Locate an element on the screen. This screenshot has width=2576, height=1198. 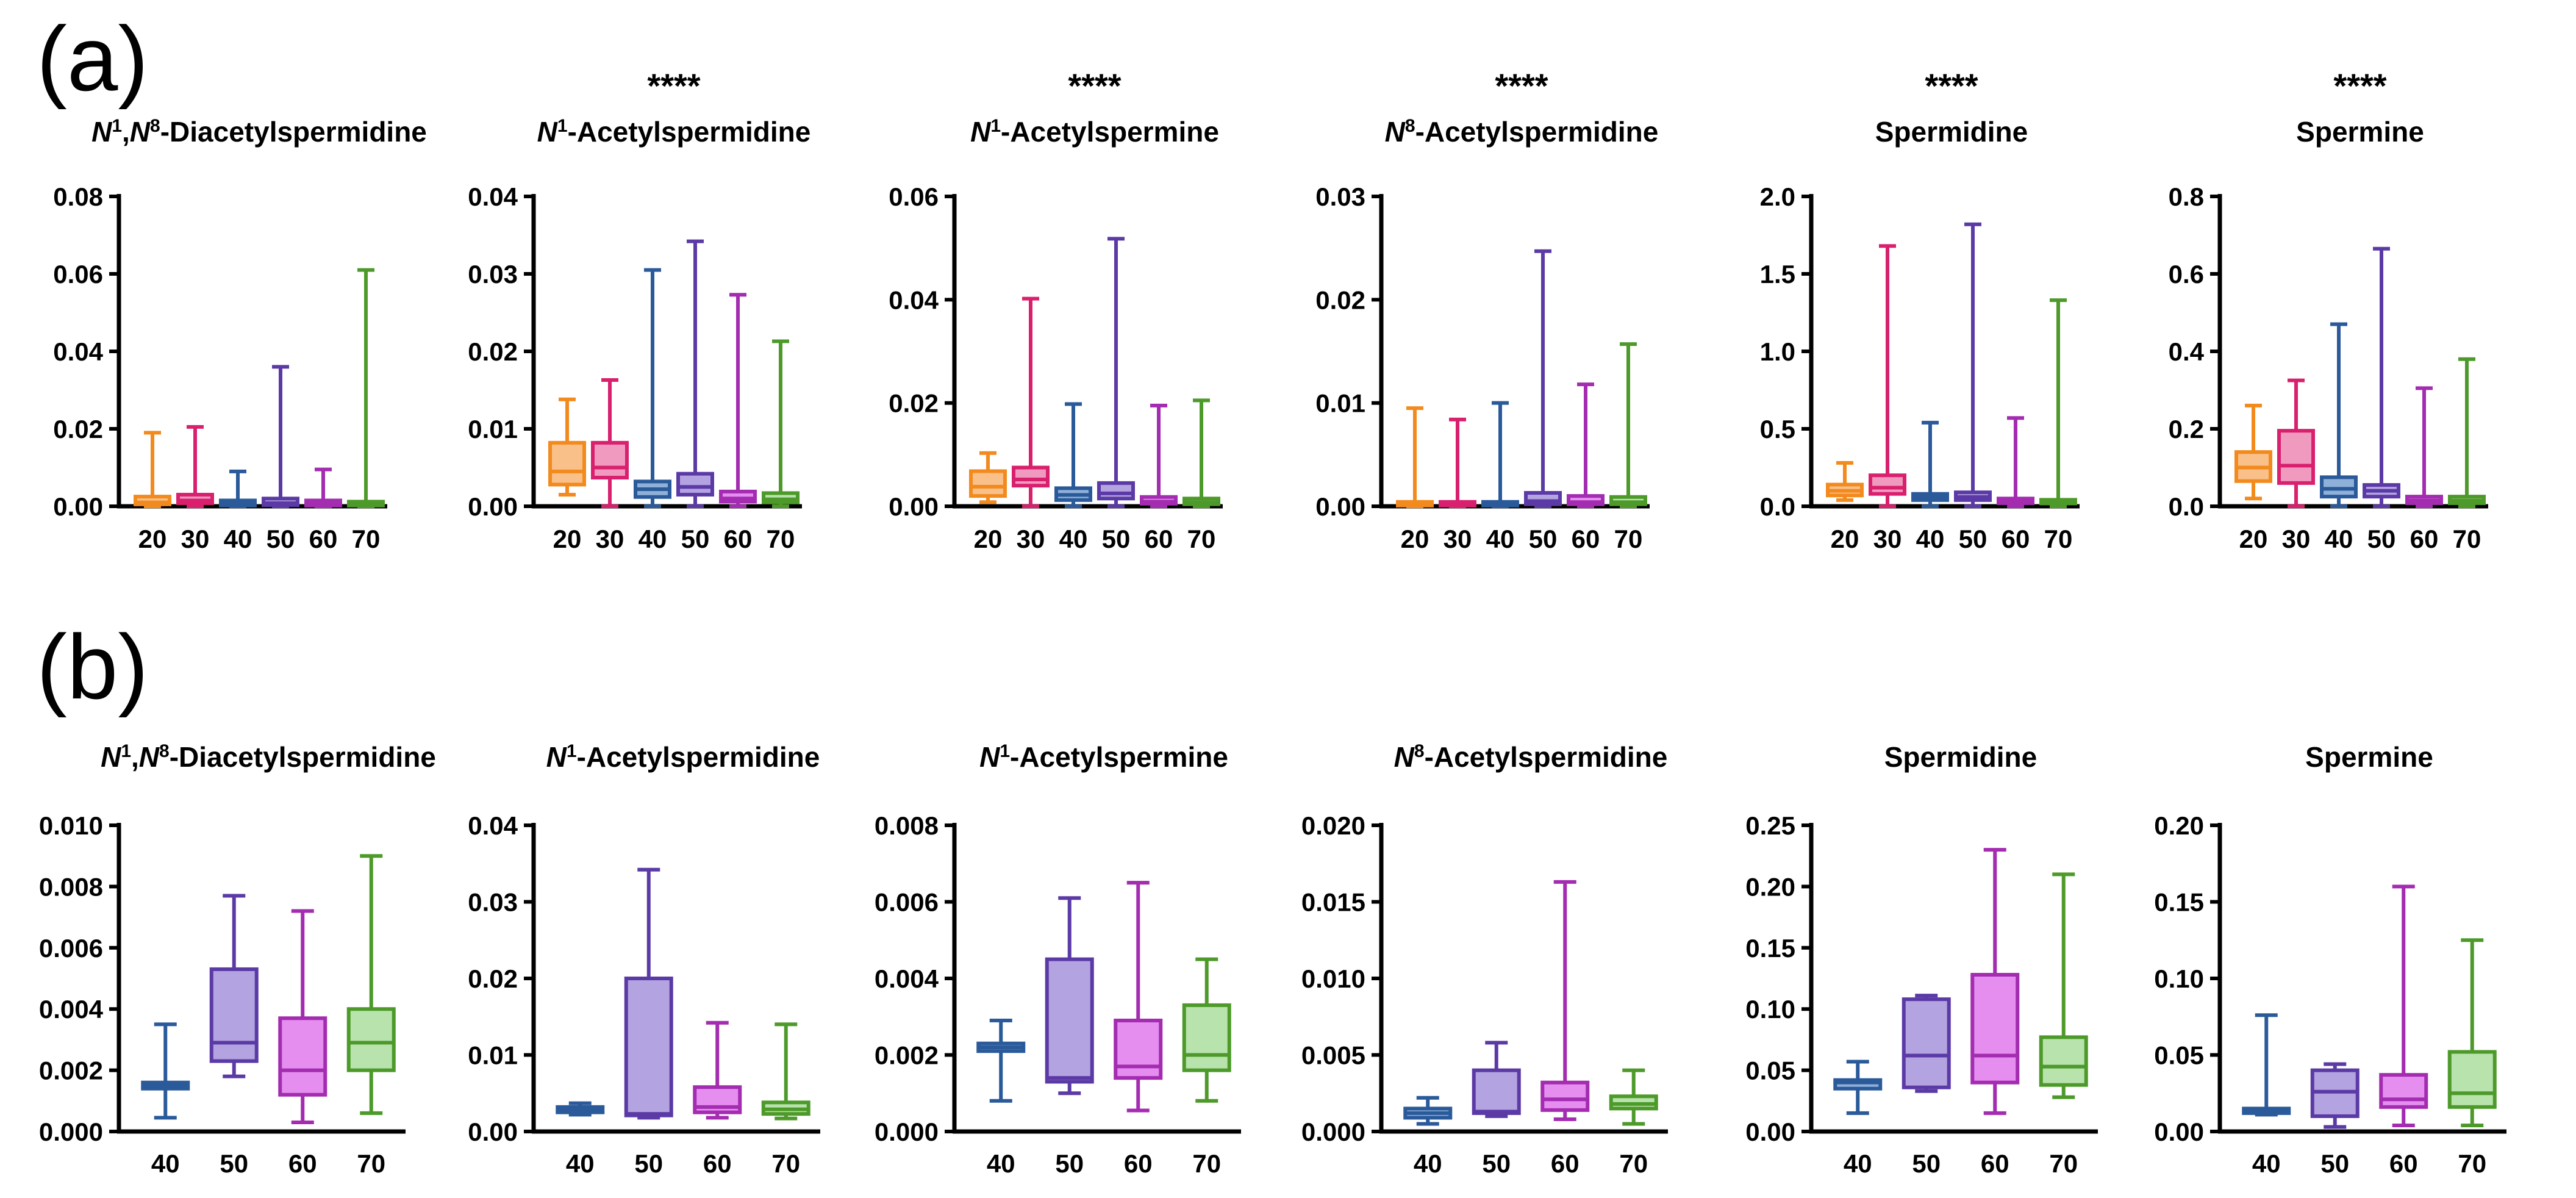
chart-title: N1-Acetylspermidine is located at coordinates (674, 132).